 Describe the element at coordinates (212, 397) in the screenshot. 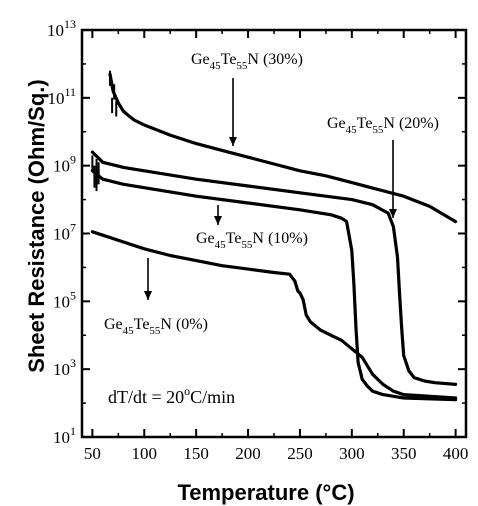

I see `rate-suffix: C/min` at that location.